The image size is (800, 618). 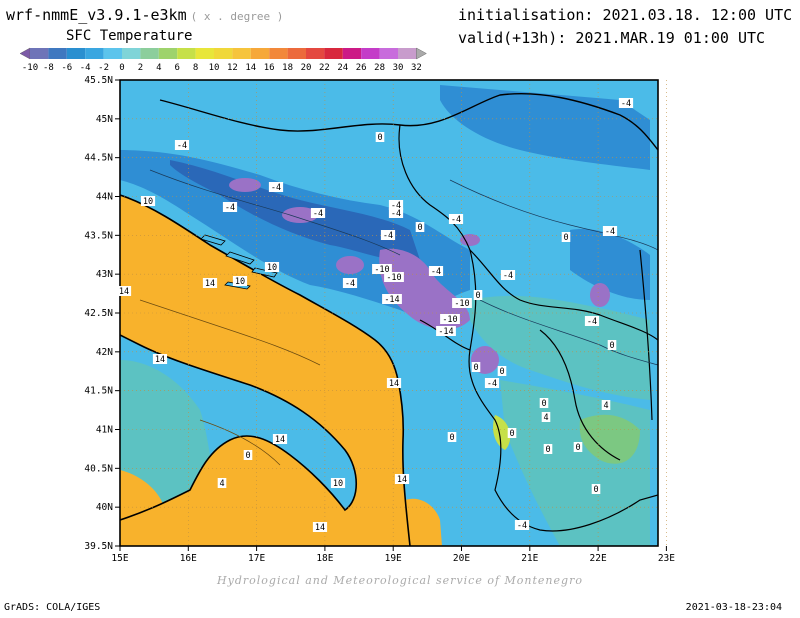 I want to click on software-credit: GrADS: COLA/IGES, so click(x=52, y=607).